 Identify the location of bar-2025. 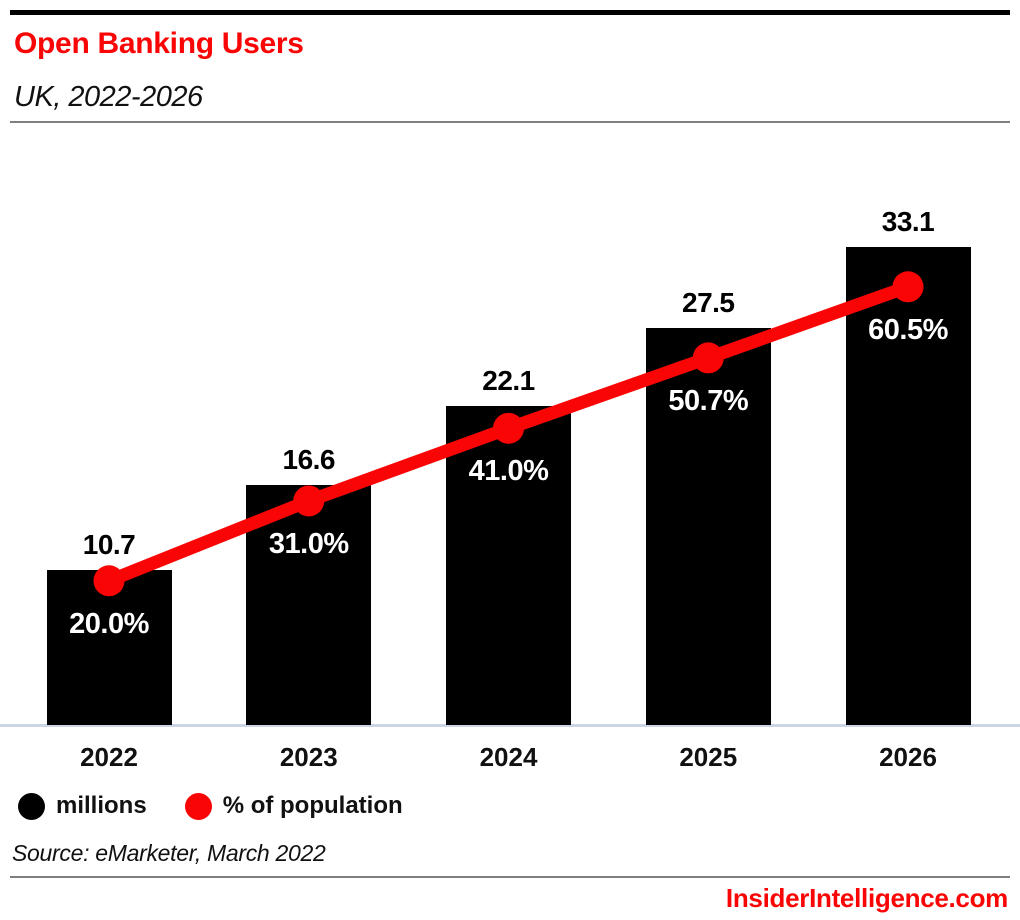
(708, 526).